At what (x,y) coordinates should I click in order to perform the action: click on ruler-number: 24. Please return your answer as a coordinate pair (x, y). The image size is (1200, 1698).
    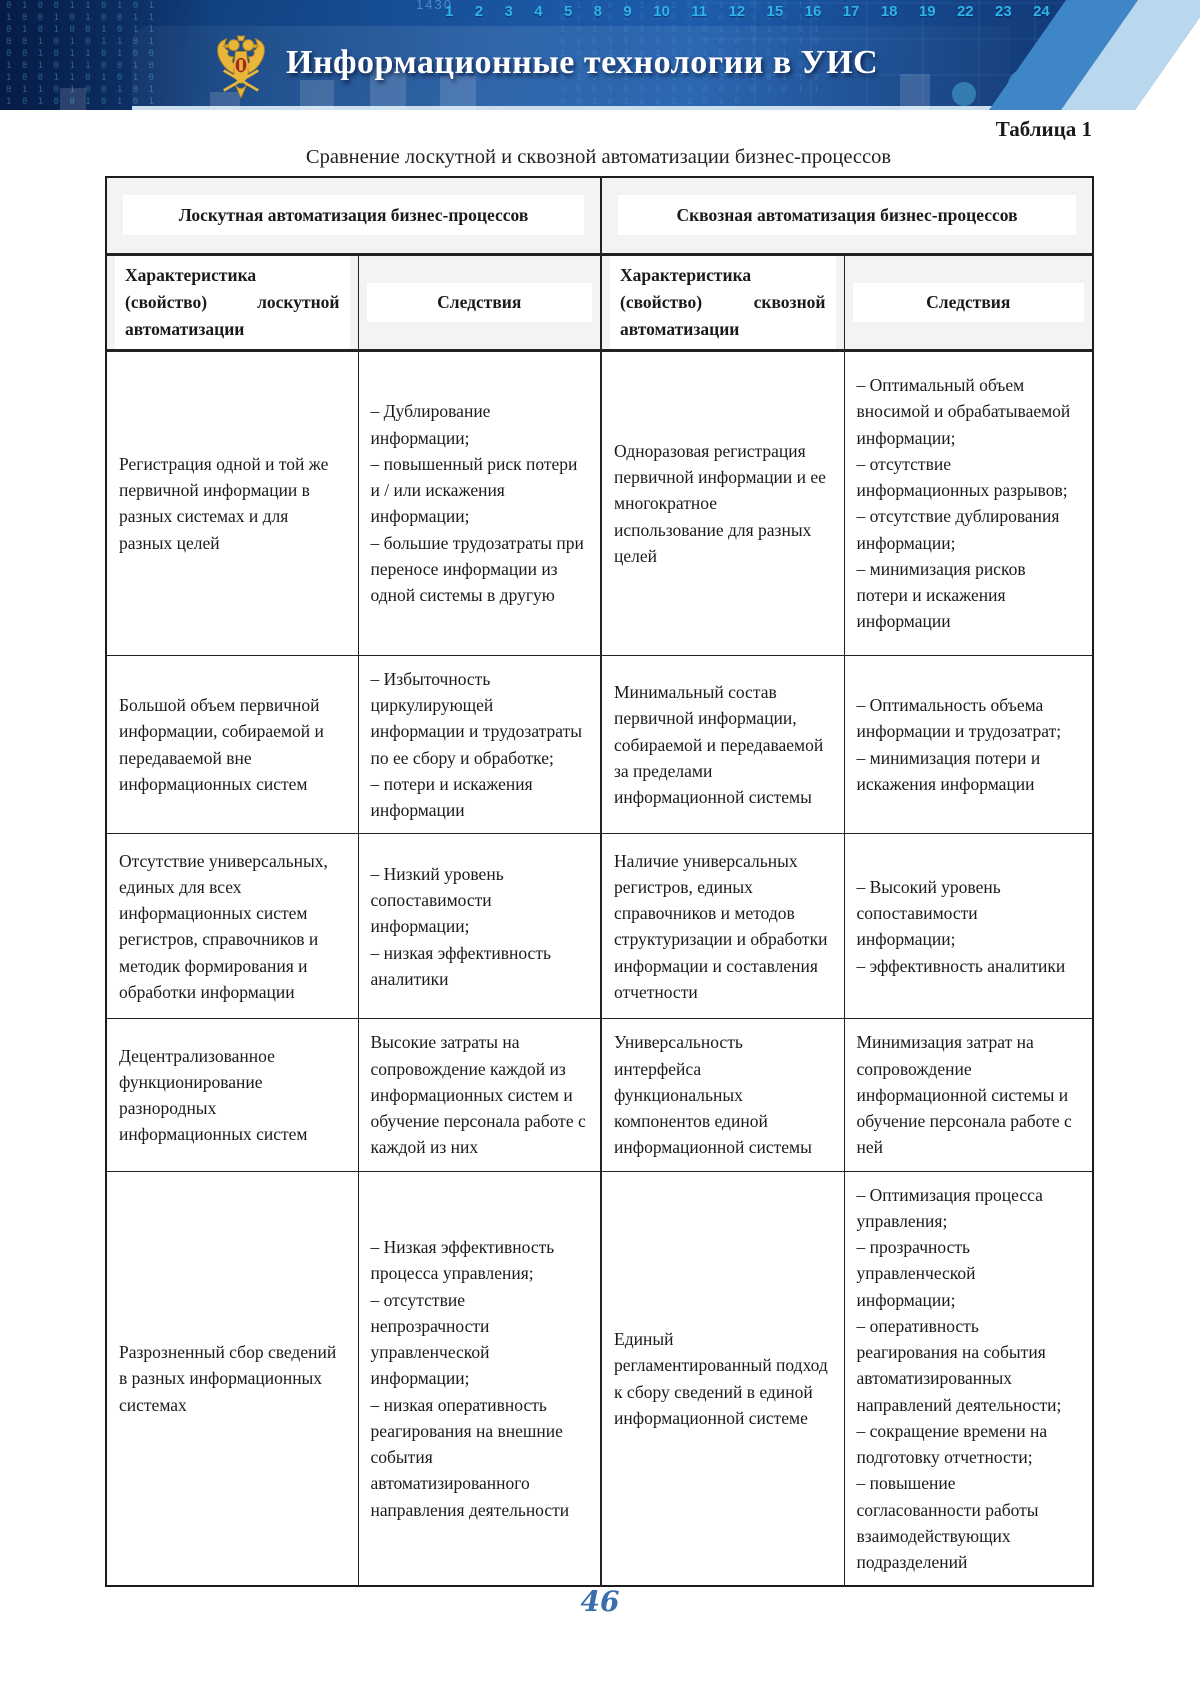
    Looking at the image, I should click on (1041, 11).